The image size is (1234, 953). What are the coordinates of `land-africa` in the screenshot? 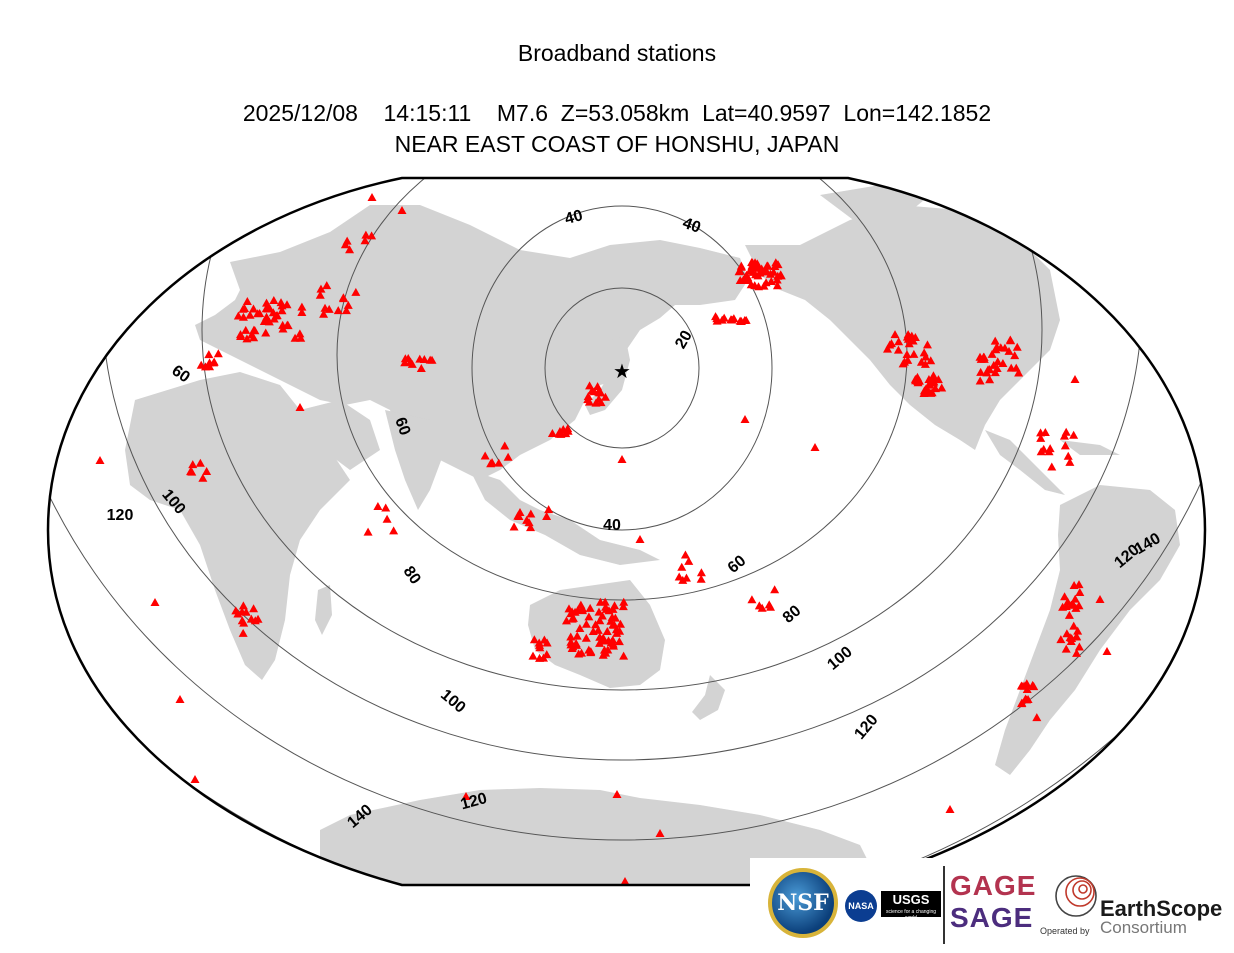 It's located at (237, 526).